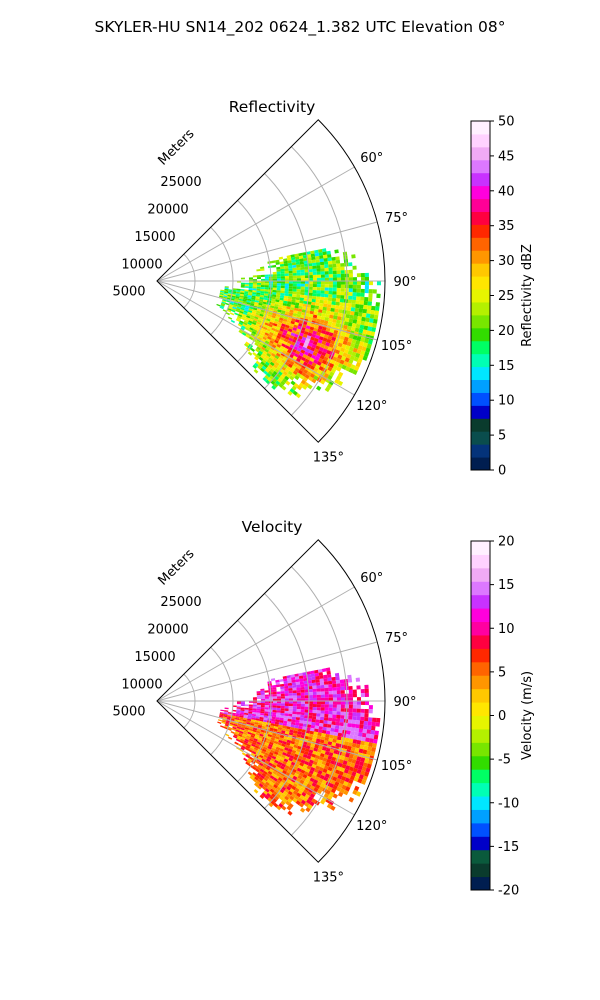 The width and height of the screenshot is (600, 1000). I want to click on colorbar-tick-label: 25, so click(506, 296).